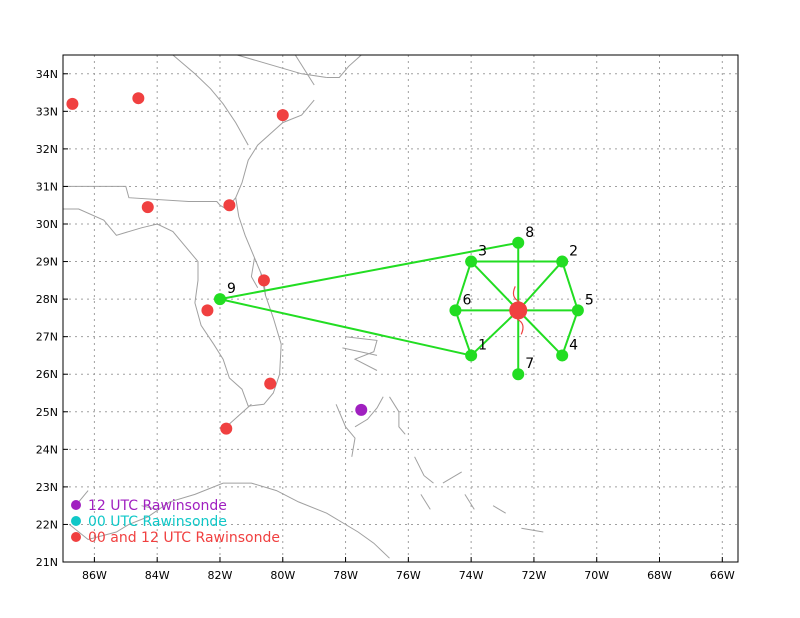 Image resolution: width=800 pixels, height=618 pixels. Describe the element at coordinates (76, 505) in the screenshot. I see `legend-marker-rawinsonde_12utc` at that location.